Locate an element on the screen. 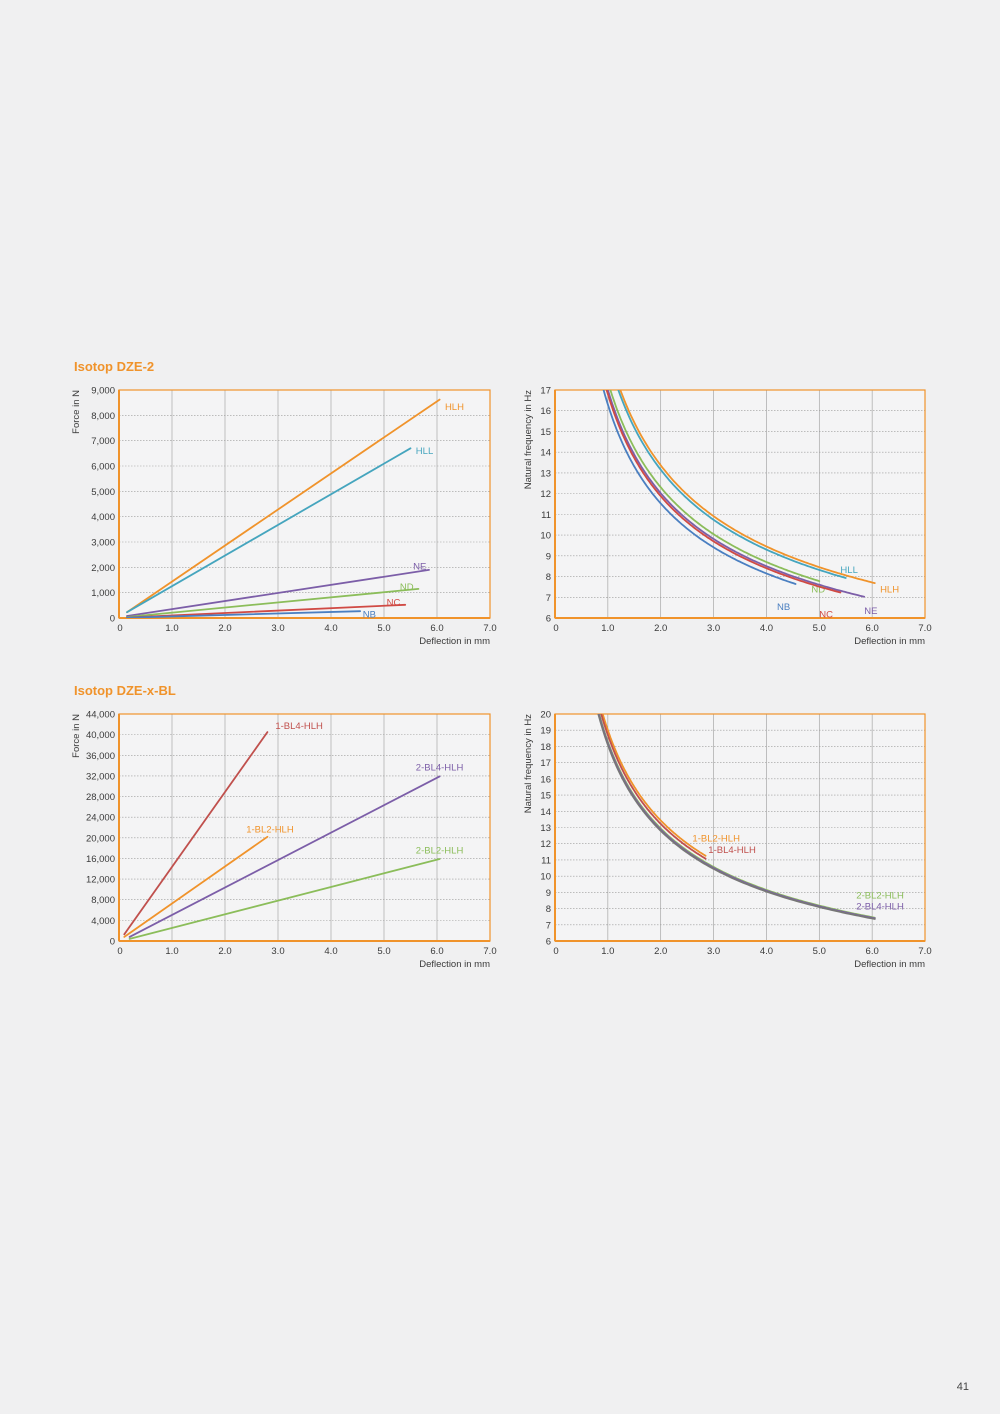  series-line-hll is located at coordinates (732, 484).